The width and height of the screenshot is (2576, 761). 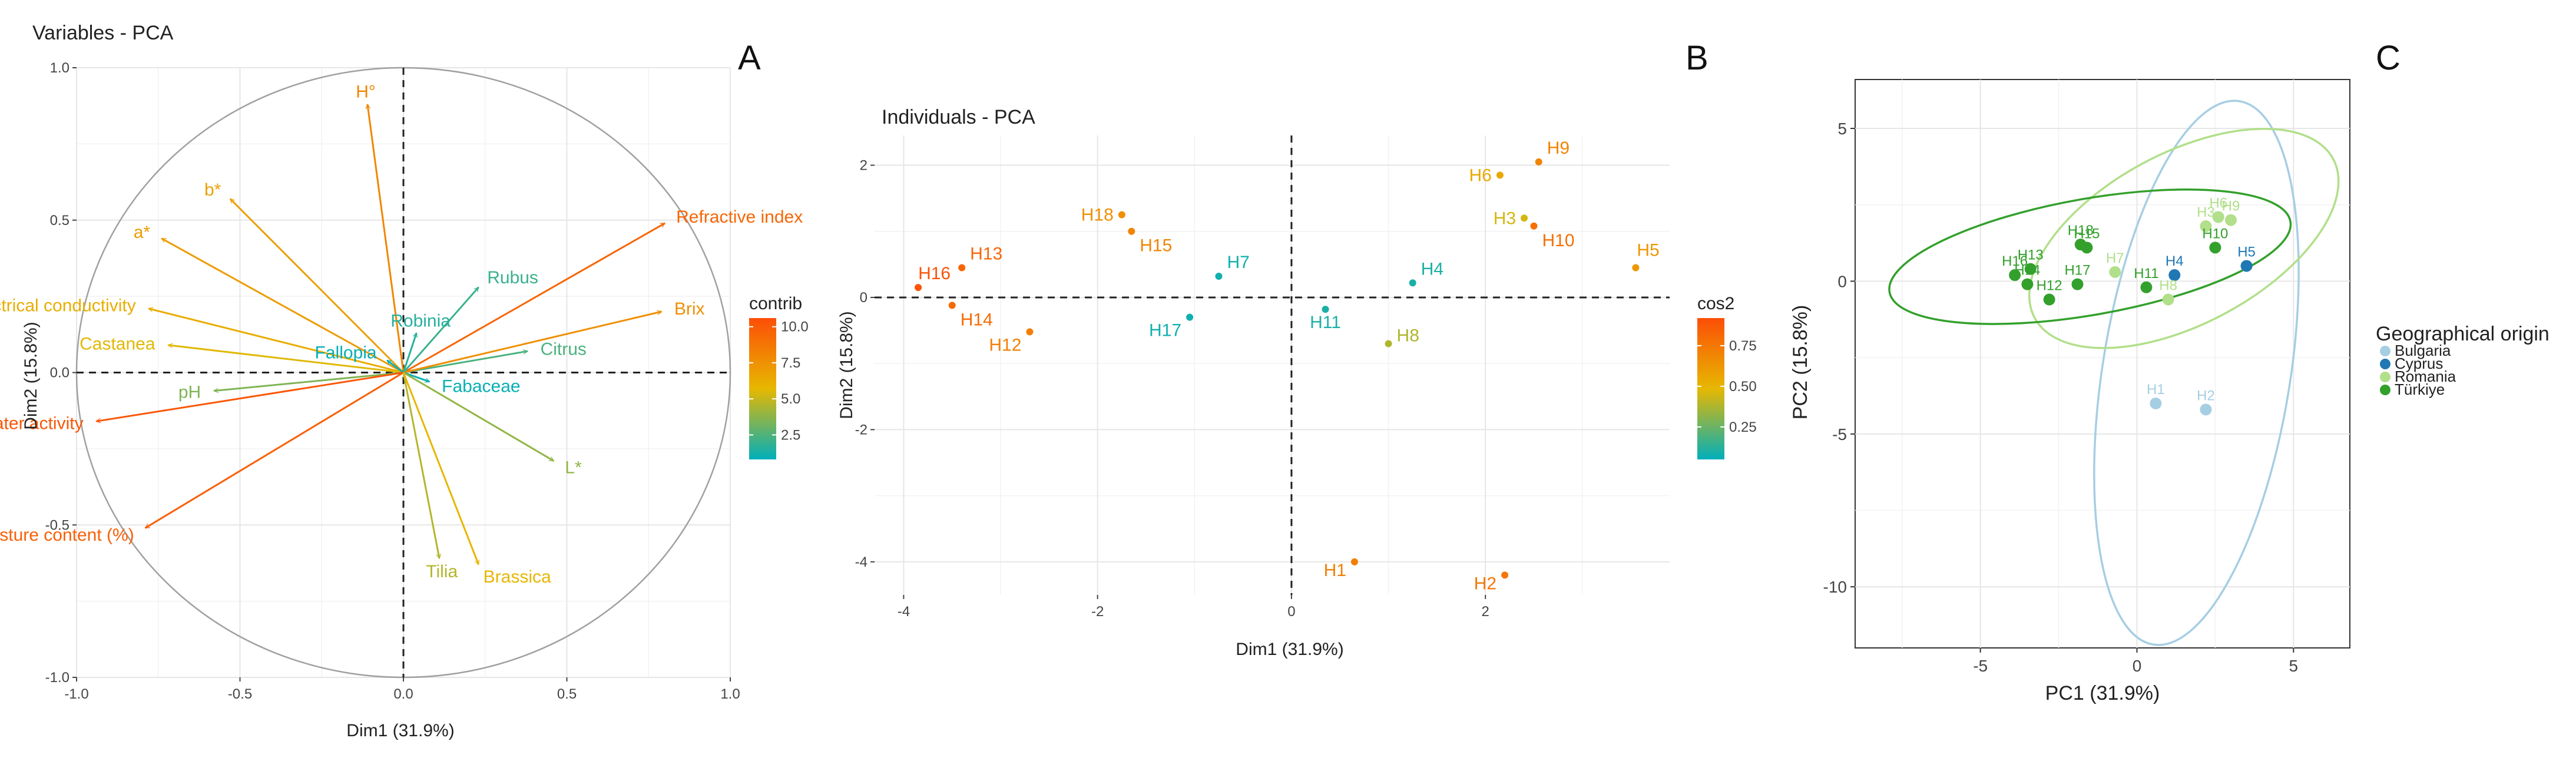 I want to click on individual-label: H12, so click(x=1005, y=345).